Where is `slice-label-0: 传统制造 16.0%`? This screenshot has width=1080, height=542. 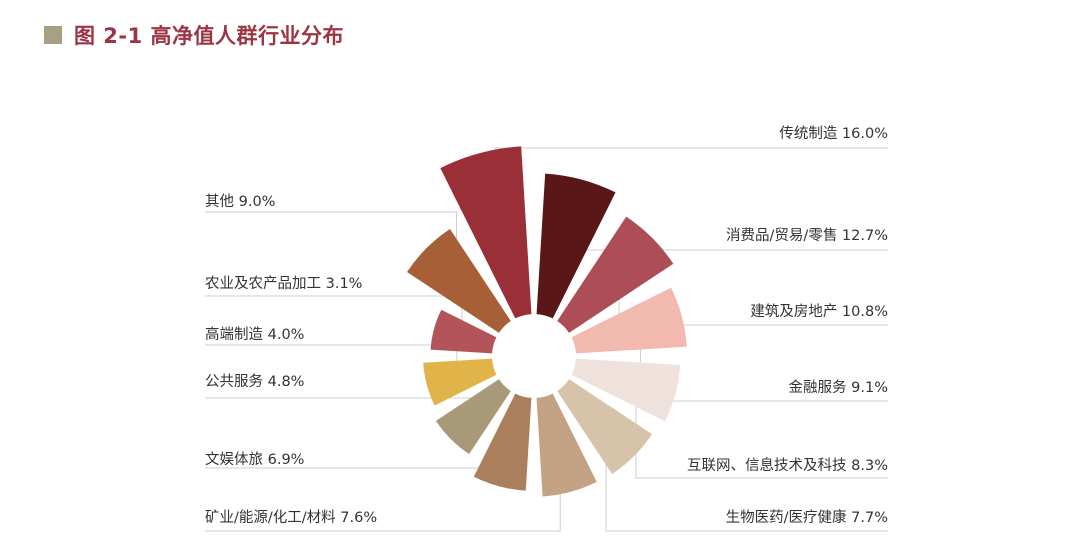 slice-label-0: 传统制造 16.0% is located at coordinates (833, 133).